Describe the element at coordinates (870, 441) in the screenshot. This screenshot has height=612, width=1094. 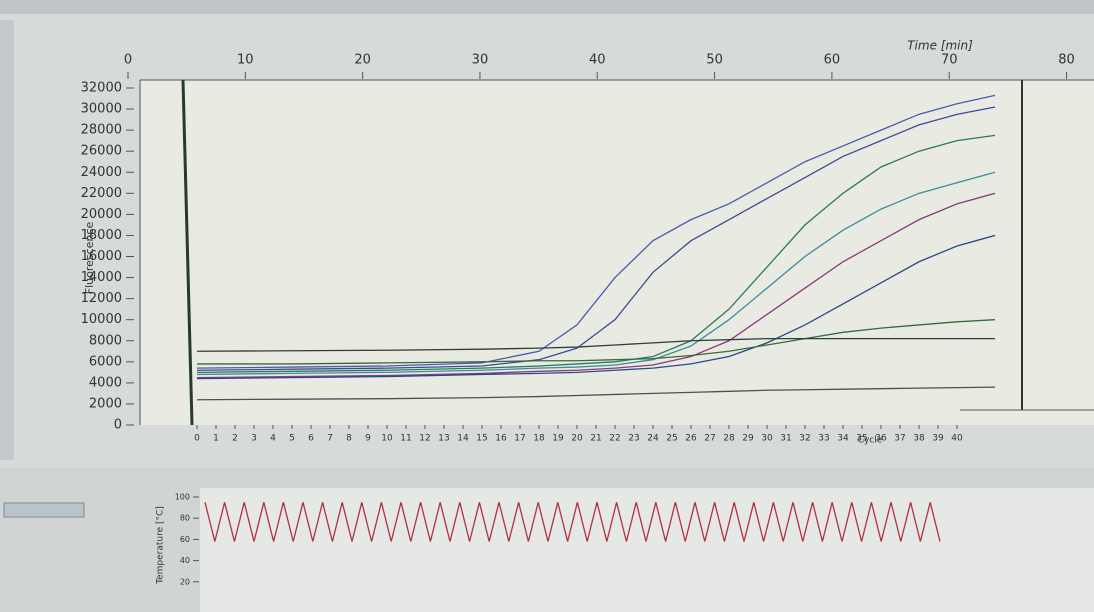
I see `x-axis-label: Cycle` at that location.